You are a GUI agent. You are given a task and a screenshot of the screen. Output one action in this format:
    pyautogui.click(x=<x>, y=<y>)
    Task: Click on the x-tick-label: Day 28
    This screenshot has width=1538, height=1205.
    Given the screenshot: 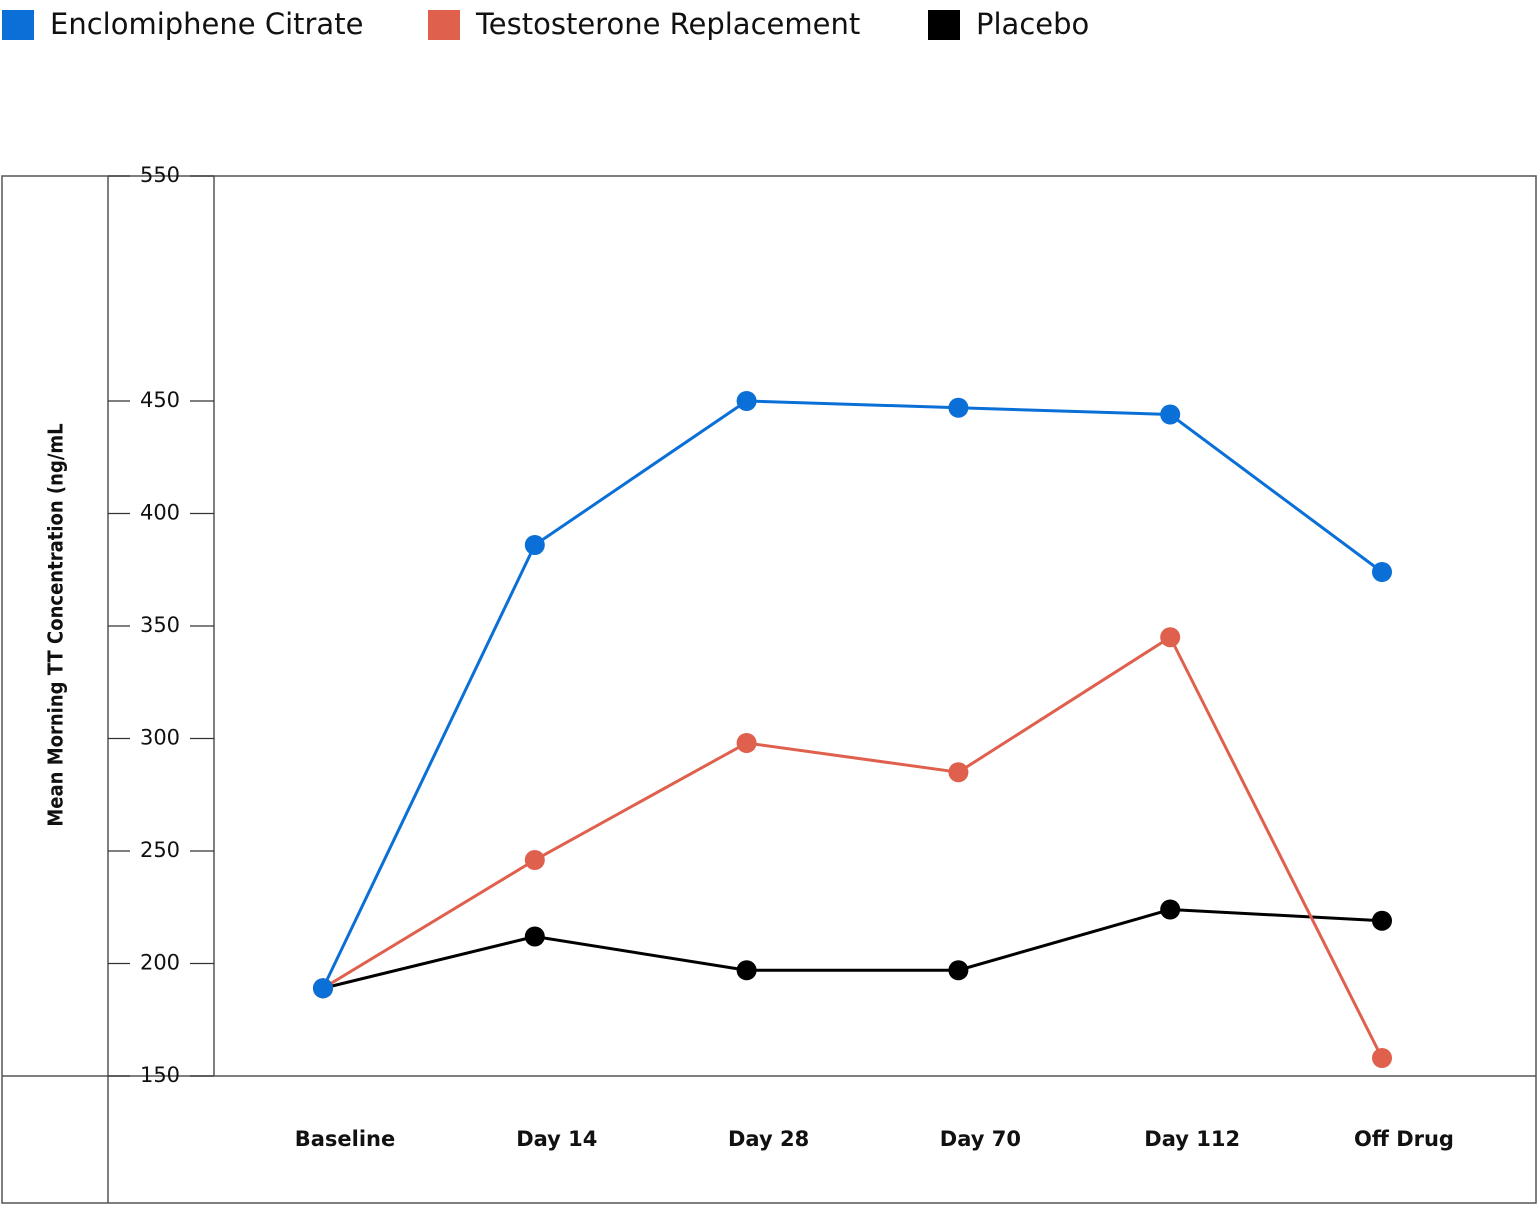 What is the action you would take?
    pyautogui.click(x=768, y=1139)
    